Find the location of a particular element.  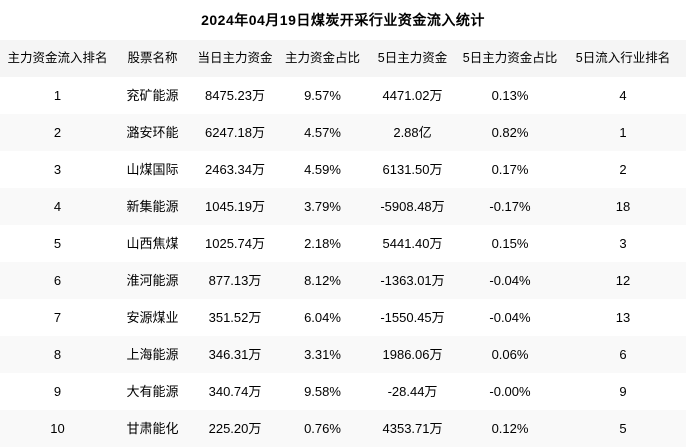

value-cell: 4471.02万 is located at coordinates (412, 95).